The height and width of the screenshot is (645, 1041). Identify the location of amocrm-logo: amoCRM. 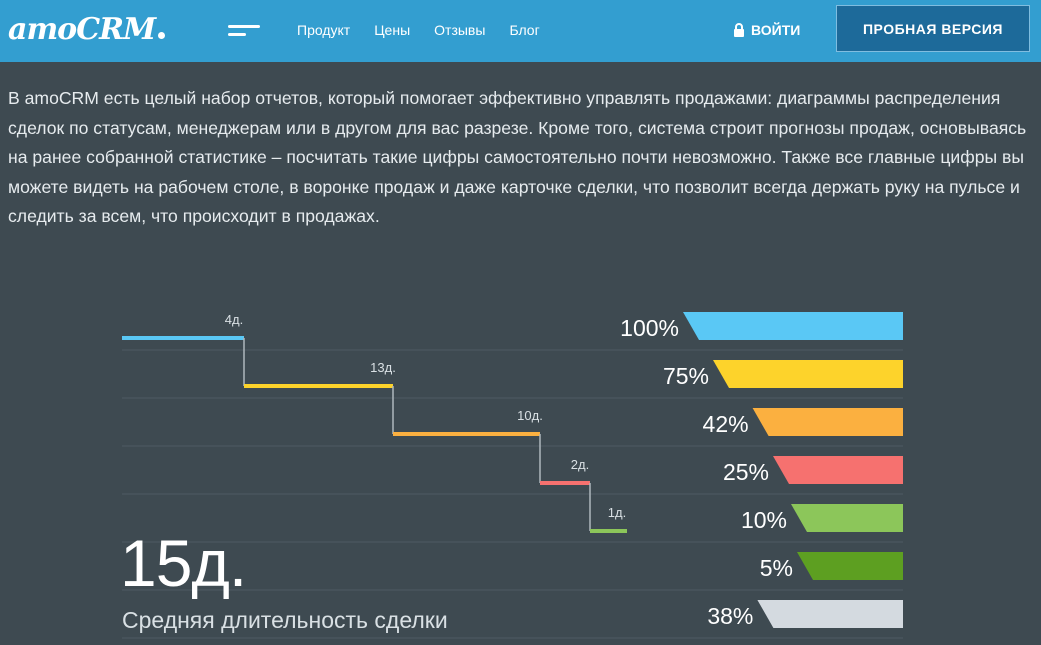
(87, 30).